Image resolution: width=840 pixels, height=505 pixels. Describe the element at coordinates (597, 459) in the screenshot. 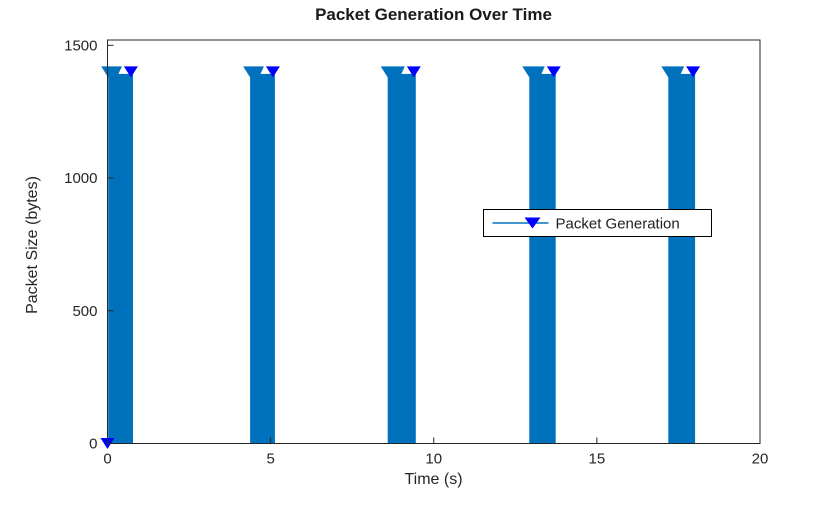

I see `x-tick-label: 15` at that location.